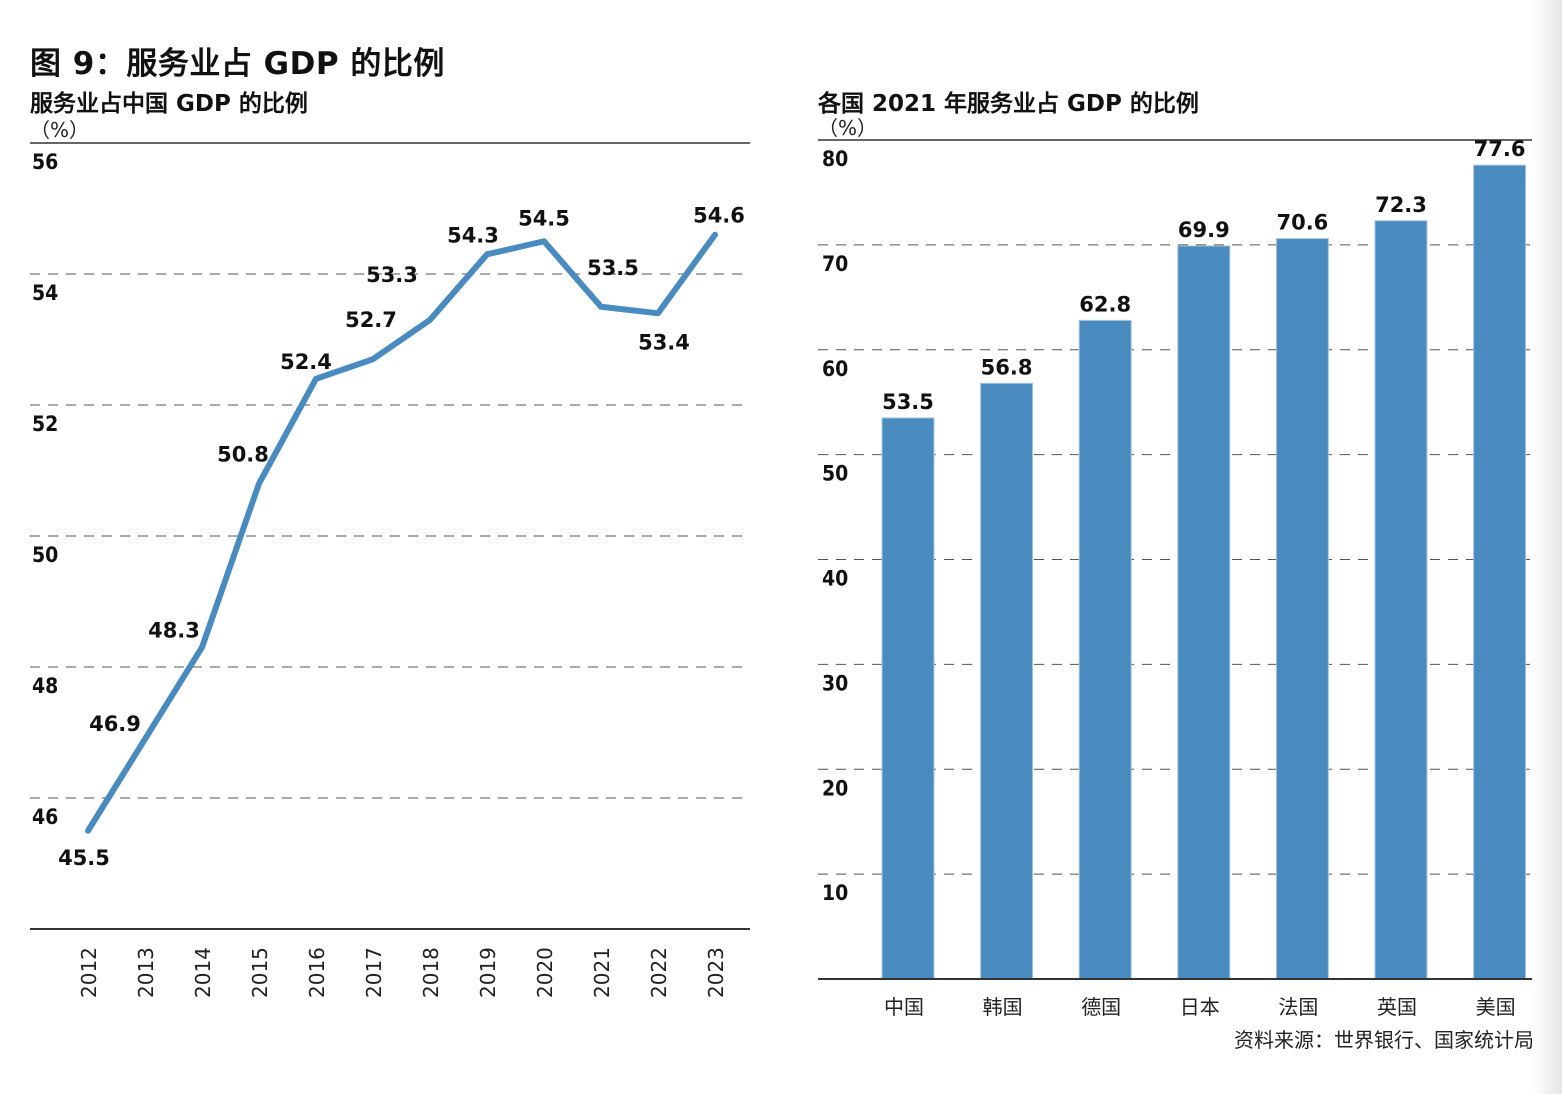 The width and height of the screenshot is (1562, 1094). Describe the element at coordinates (602, 972) in the screenshot. I see `x-tick-label: 2021` at that location.